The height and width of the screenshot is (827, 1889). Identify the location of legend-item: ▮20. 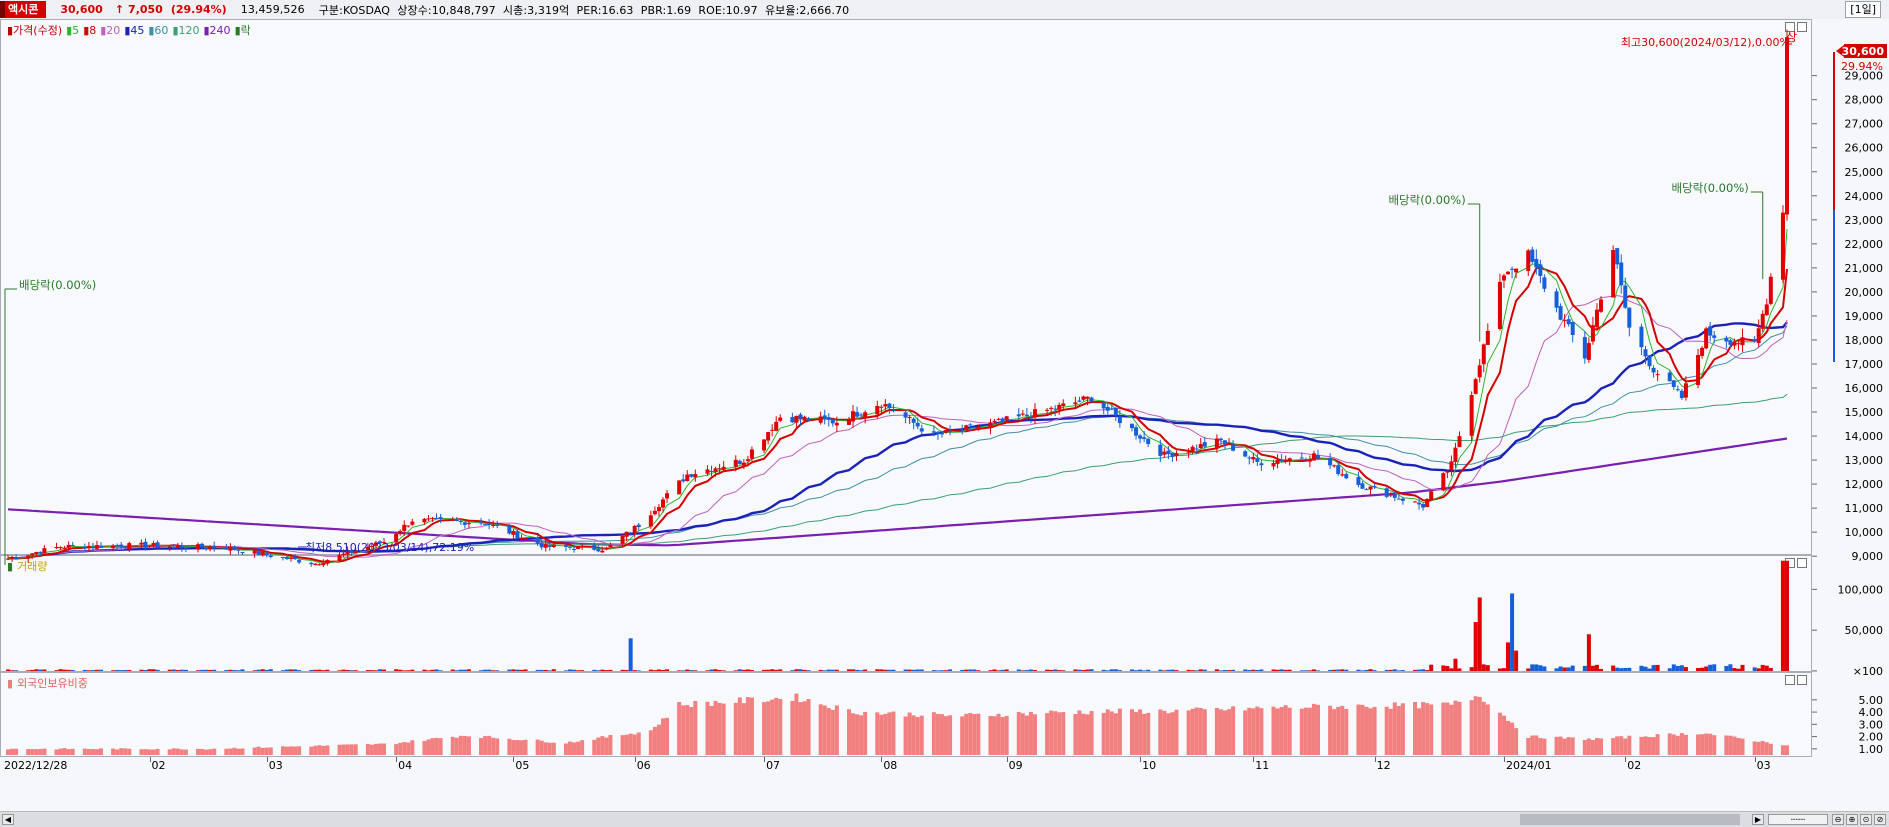
(110, 30).